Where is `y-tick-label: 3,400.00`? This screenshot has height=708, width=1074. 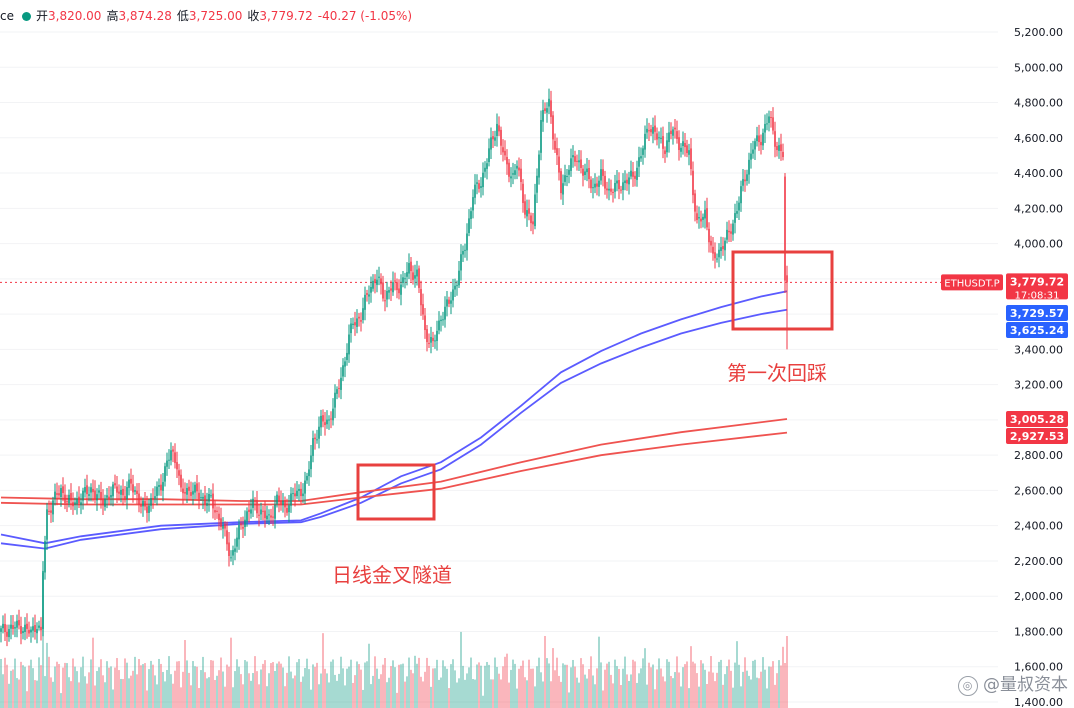 y-tick-label: 3,400.00 is located at coordinates (1038, 349).